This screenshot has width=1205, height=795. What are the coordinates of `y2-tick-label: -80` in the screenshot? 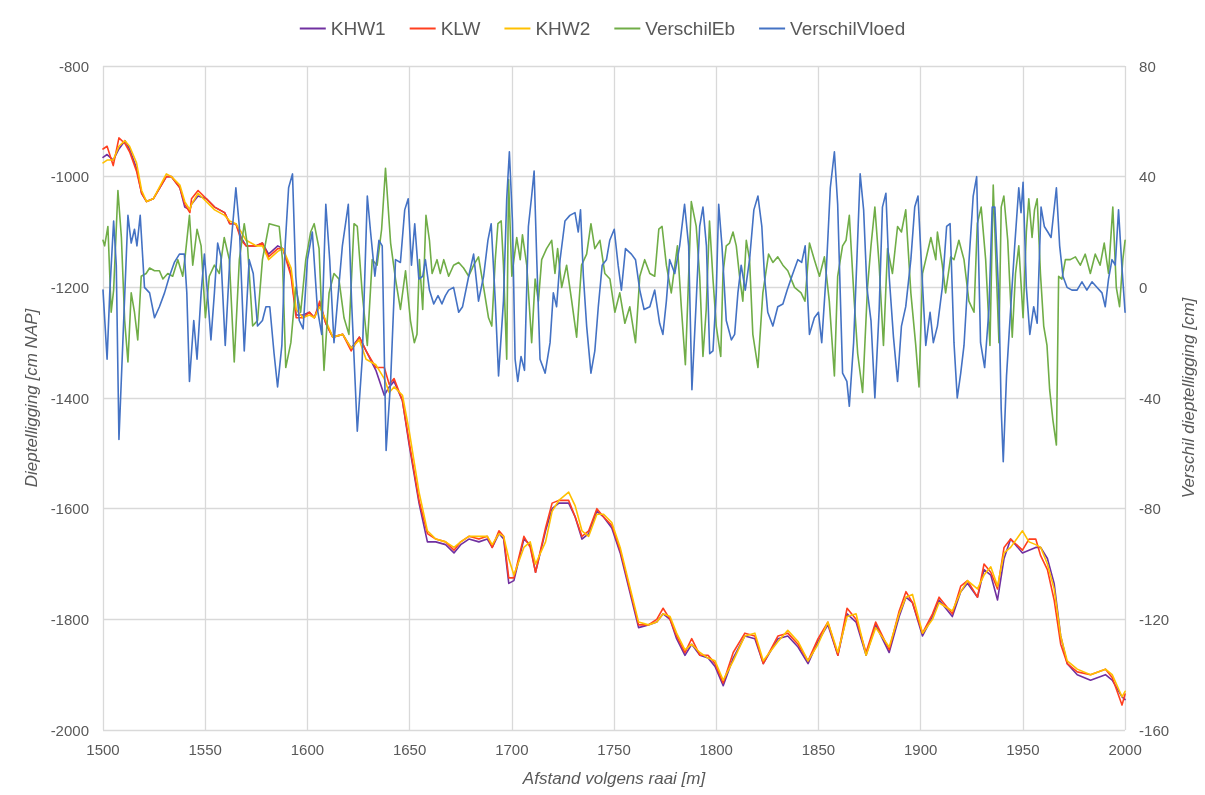 It's located at (1150, 509).